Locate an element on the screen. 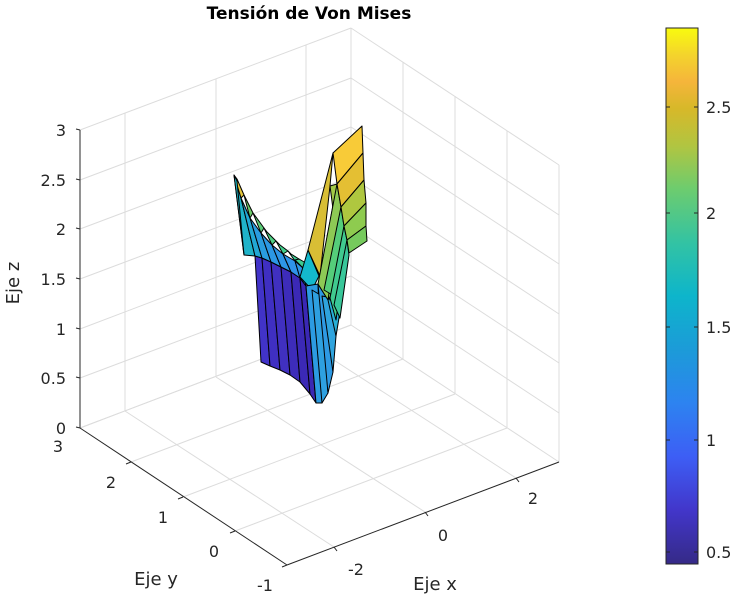  z-tick-label: 1 is located at coordinates (61, 329).